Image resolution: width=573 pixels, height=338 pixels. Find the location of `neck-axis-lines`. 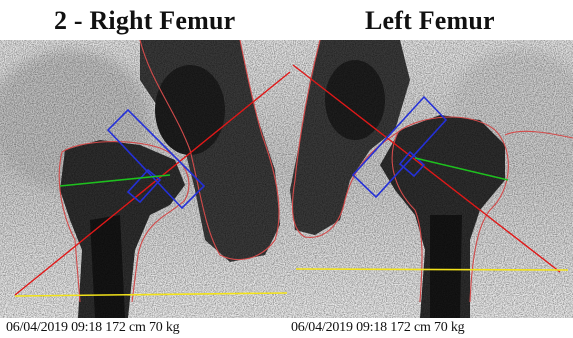

neck-axis-lines is located at coordinates (284, 172).